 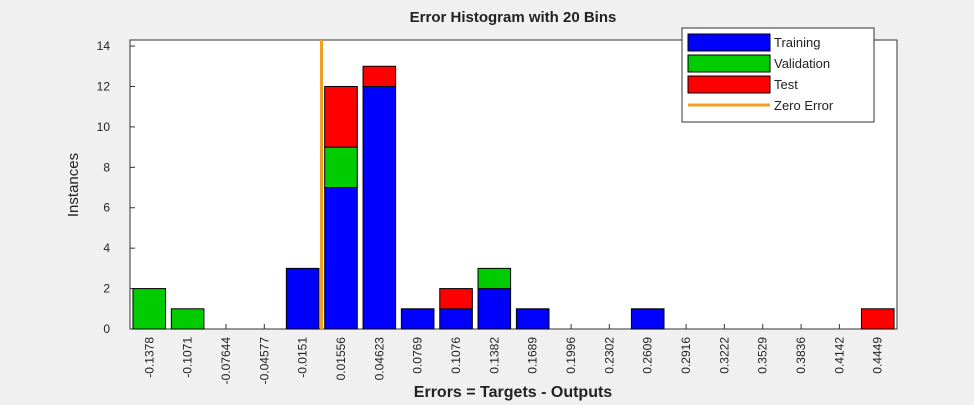 I want to click on x-tick-label: 0.2916, so click(x=686, y=355).